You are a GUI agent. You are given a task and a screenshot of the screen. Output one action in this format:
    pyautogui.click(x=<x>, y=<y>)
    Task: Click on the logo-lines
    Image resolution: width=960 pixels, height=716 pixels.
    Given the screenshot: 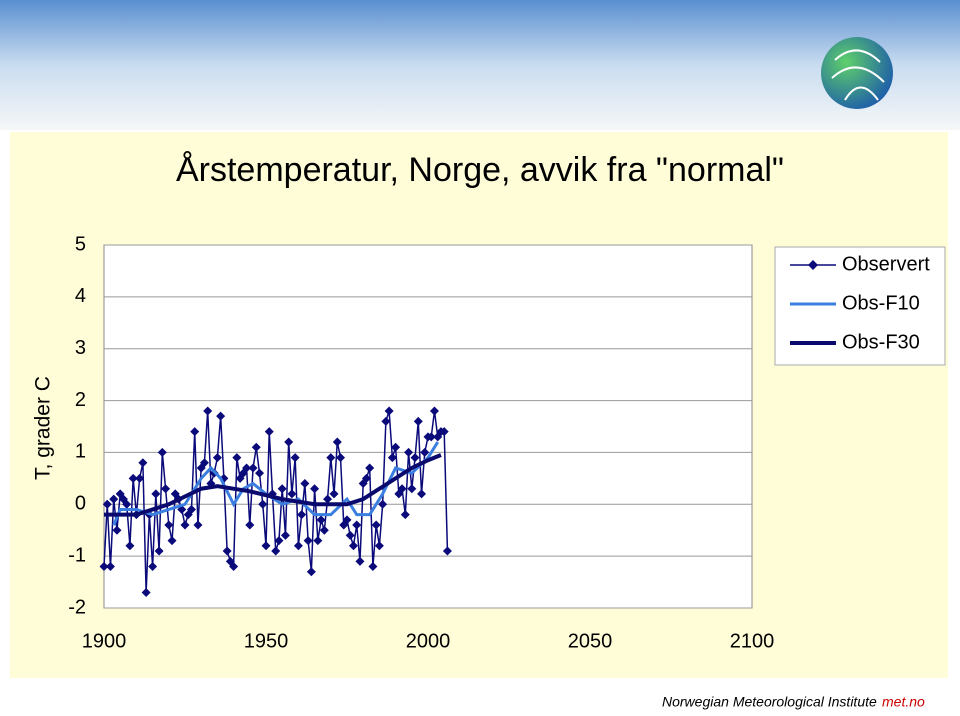 What is the action you would take?
    pyautogui.click(x=858, y=75)
    